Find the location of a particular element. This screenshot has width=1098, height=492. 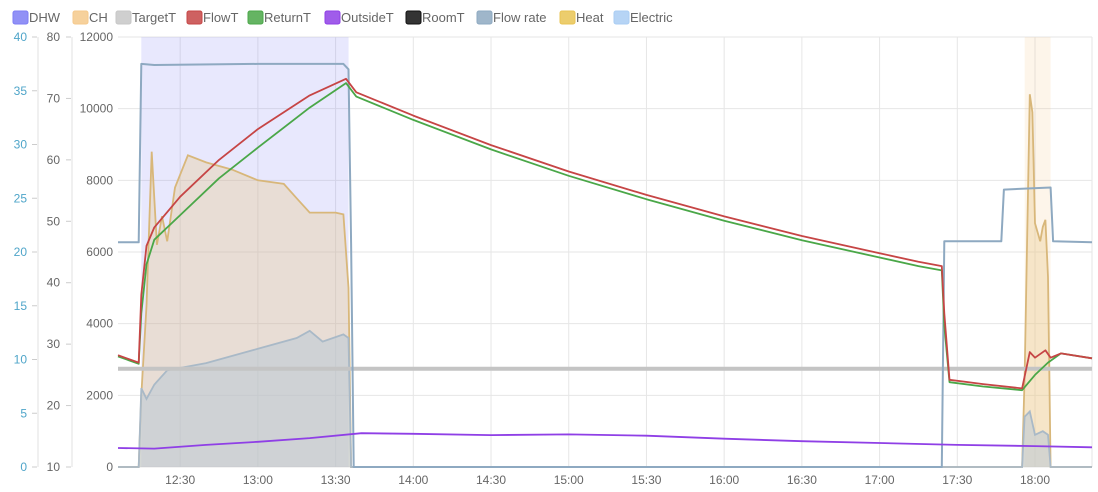

tick-label-power: 2000 is located at coordinates (99, 395).